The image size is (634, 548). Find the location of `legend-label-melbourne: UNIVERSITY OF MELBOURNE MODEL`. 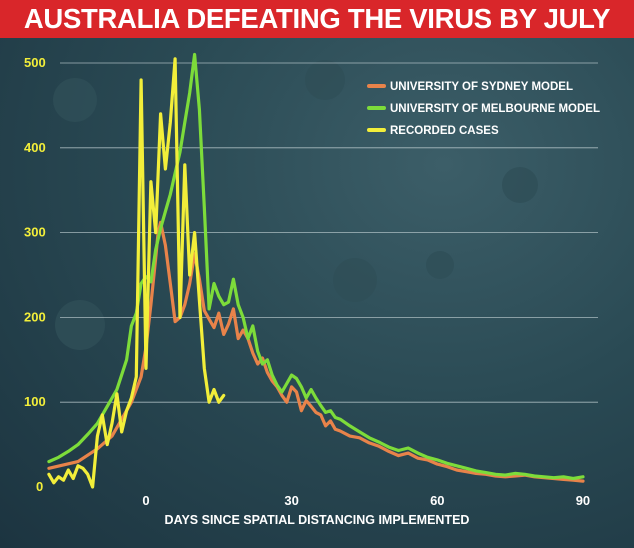

legend-label-melbourne: UNIVERSITY OF MELBOURNE MODEL is located at coordinates (495, 109).